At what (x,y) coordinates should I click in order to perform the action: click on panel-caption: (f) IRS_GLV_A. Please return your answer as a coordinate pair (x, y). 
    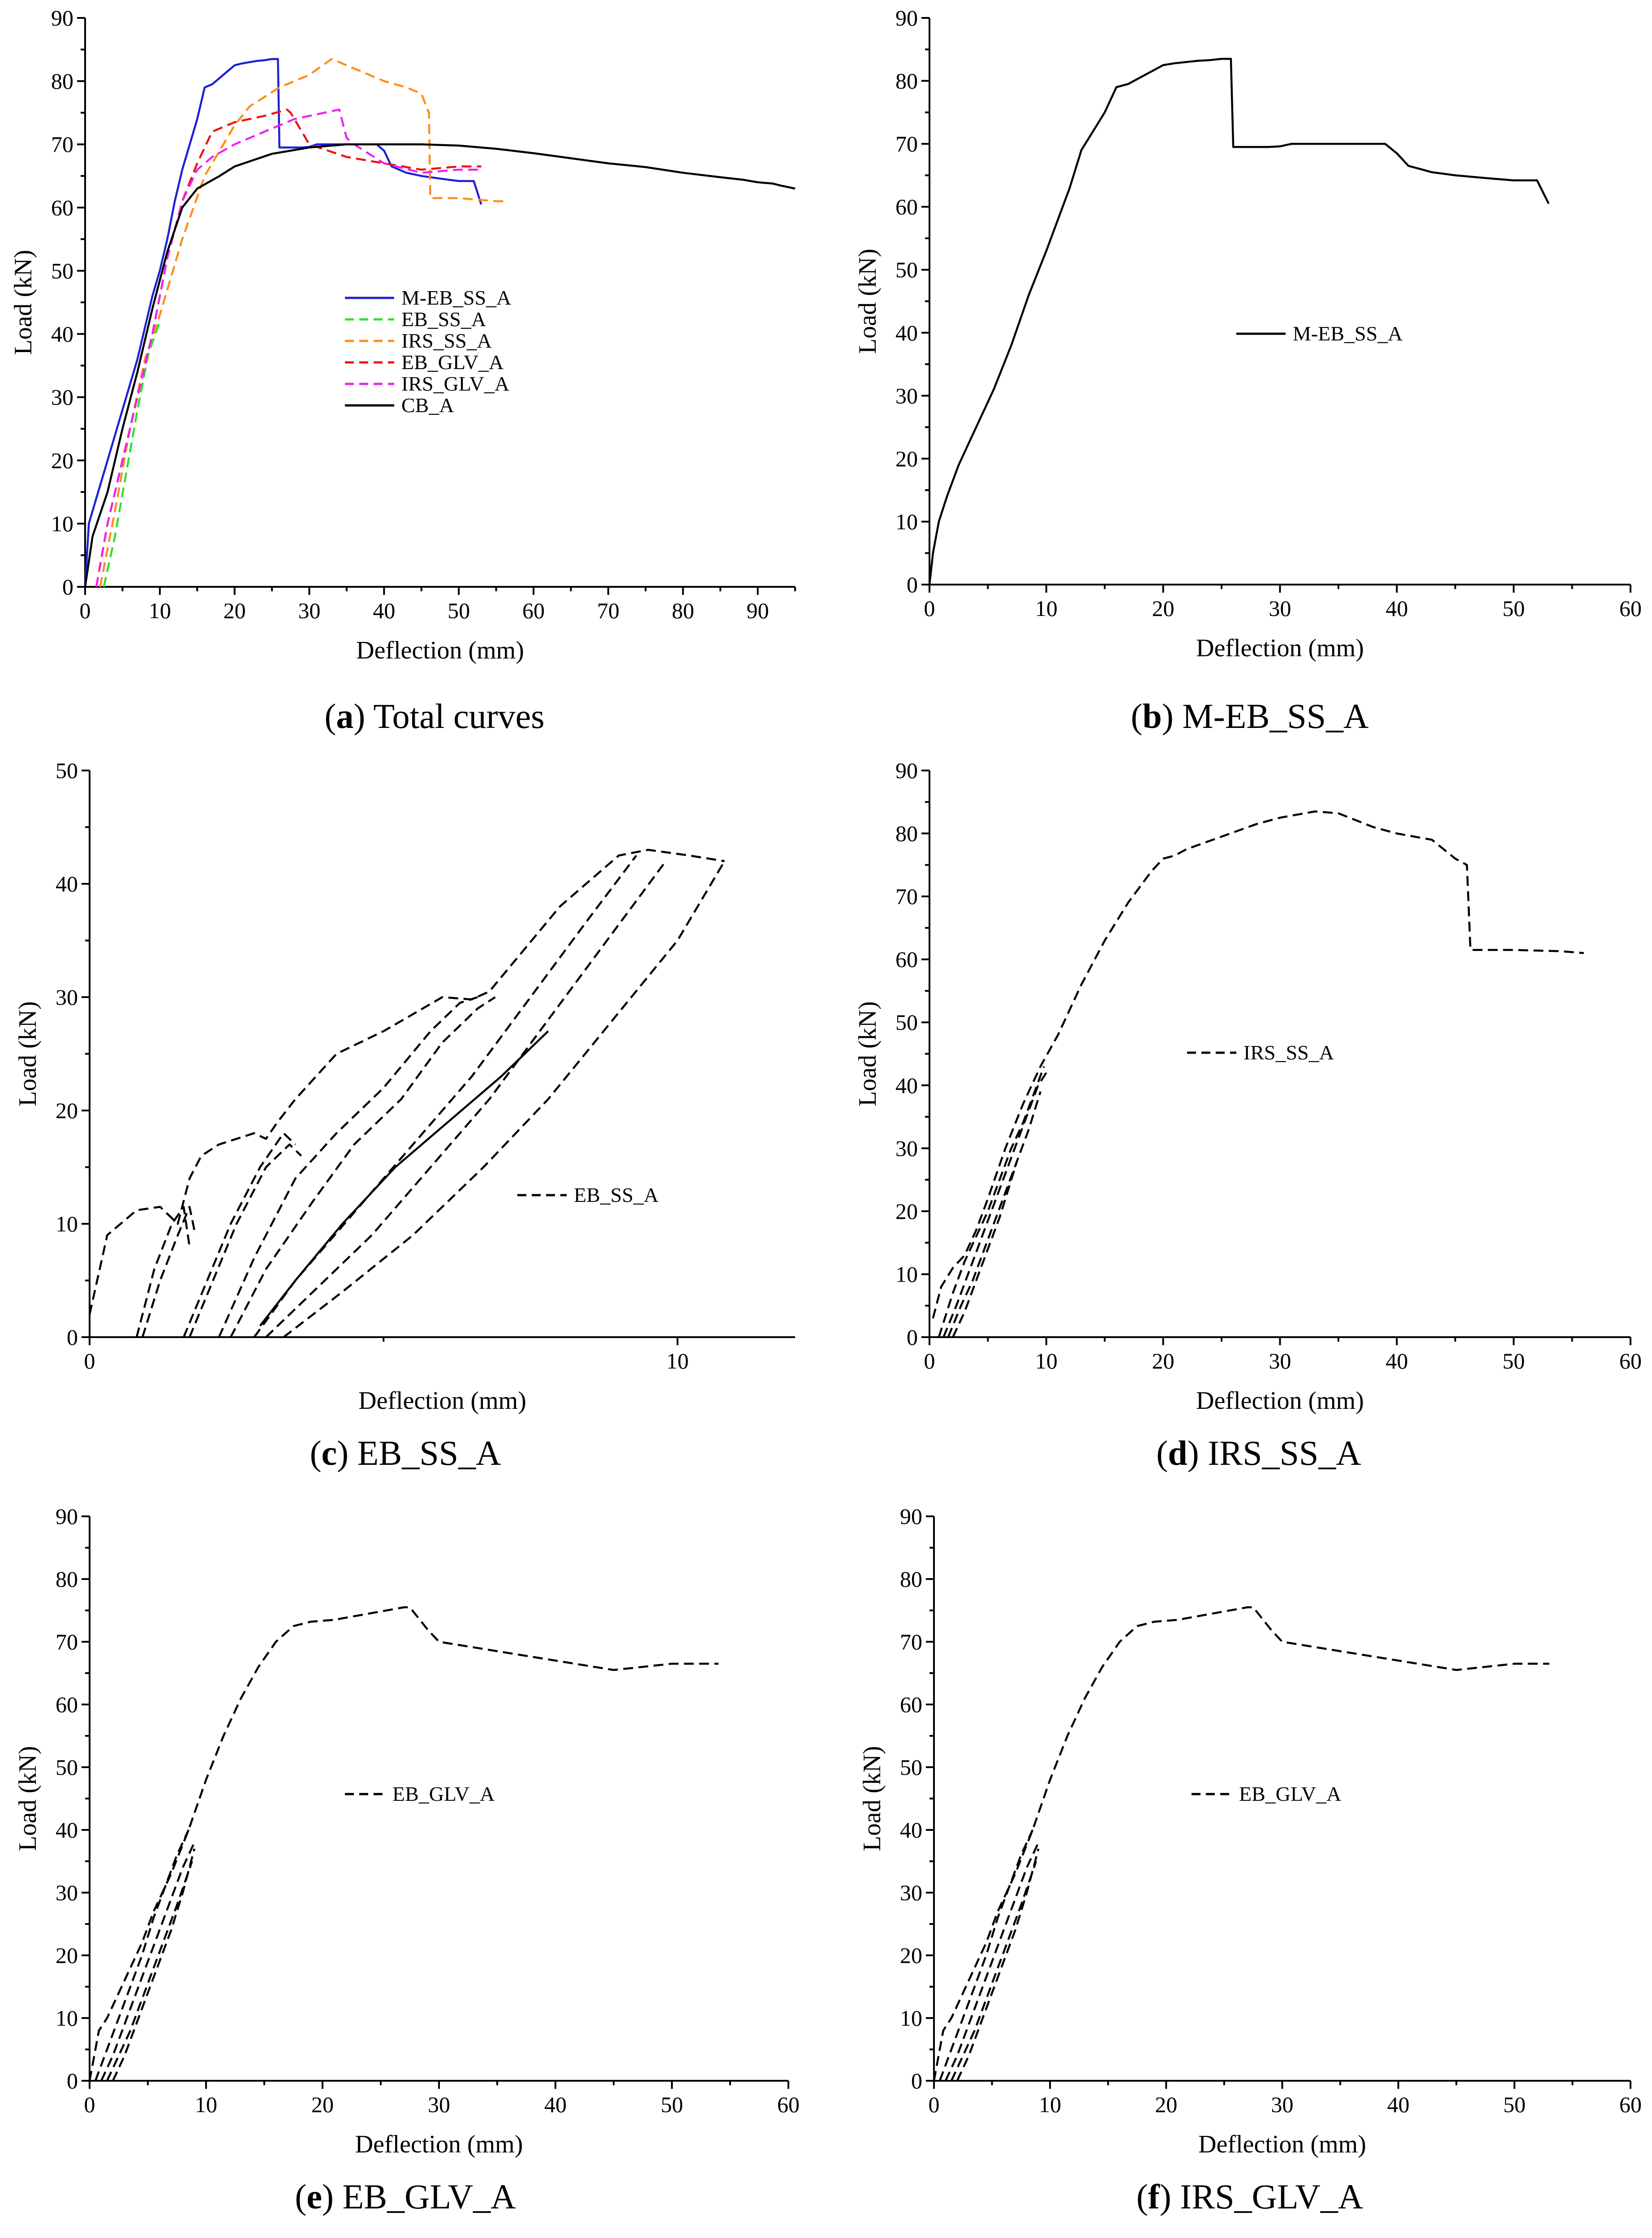
    Looking at the image, I should click on (1250, 2196).